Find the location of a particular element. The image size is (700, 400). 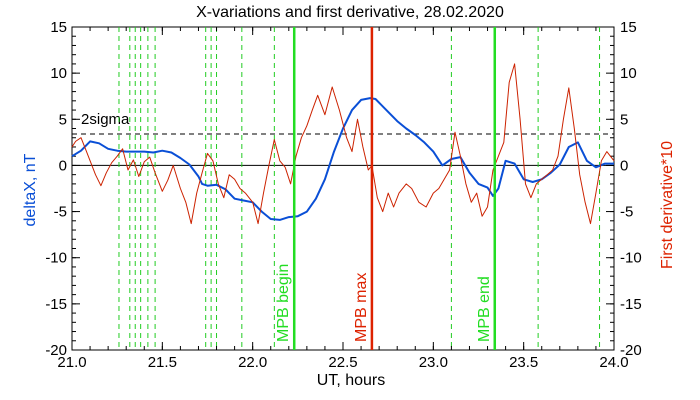

y-axis-label-right: First derivative*10 is located at coordinates (667, 205).